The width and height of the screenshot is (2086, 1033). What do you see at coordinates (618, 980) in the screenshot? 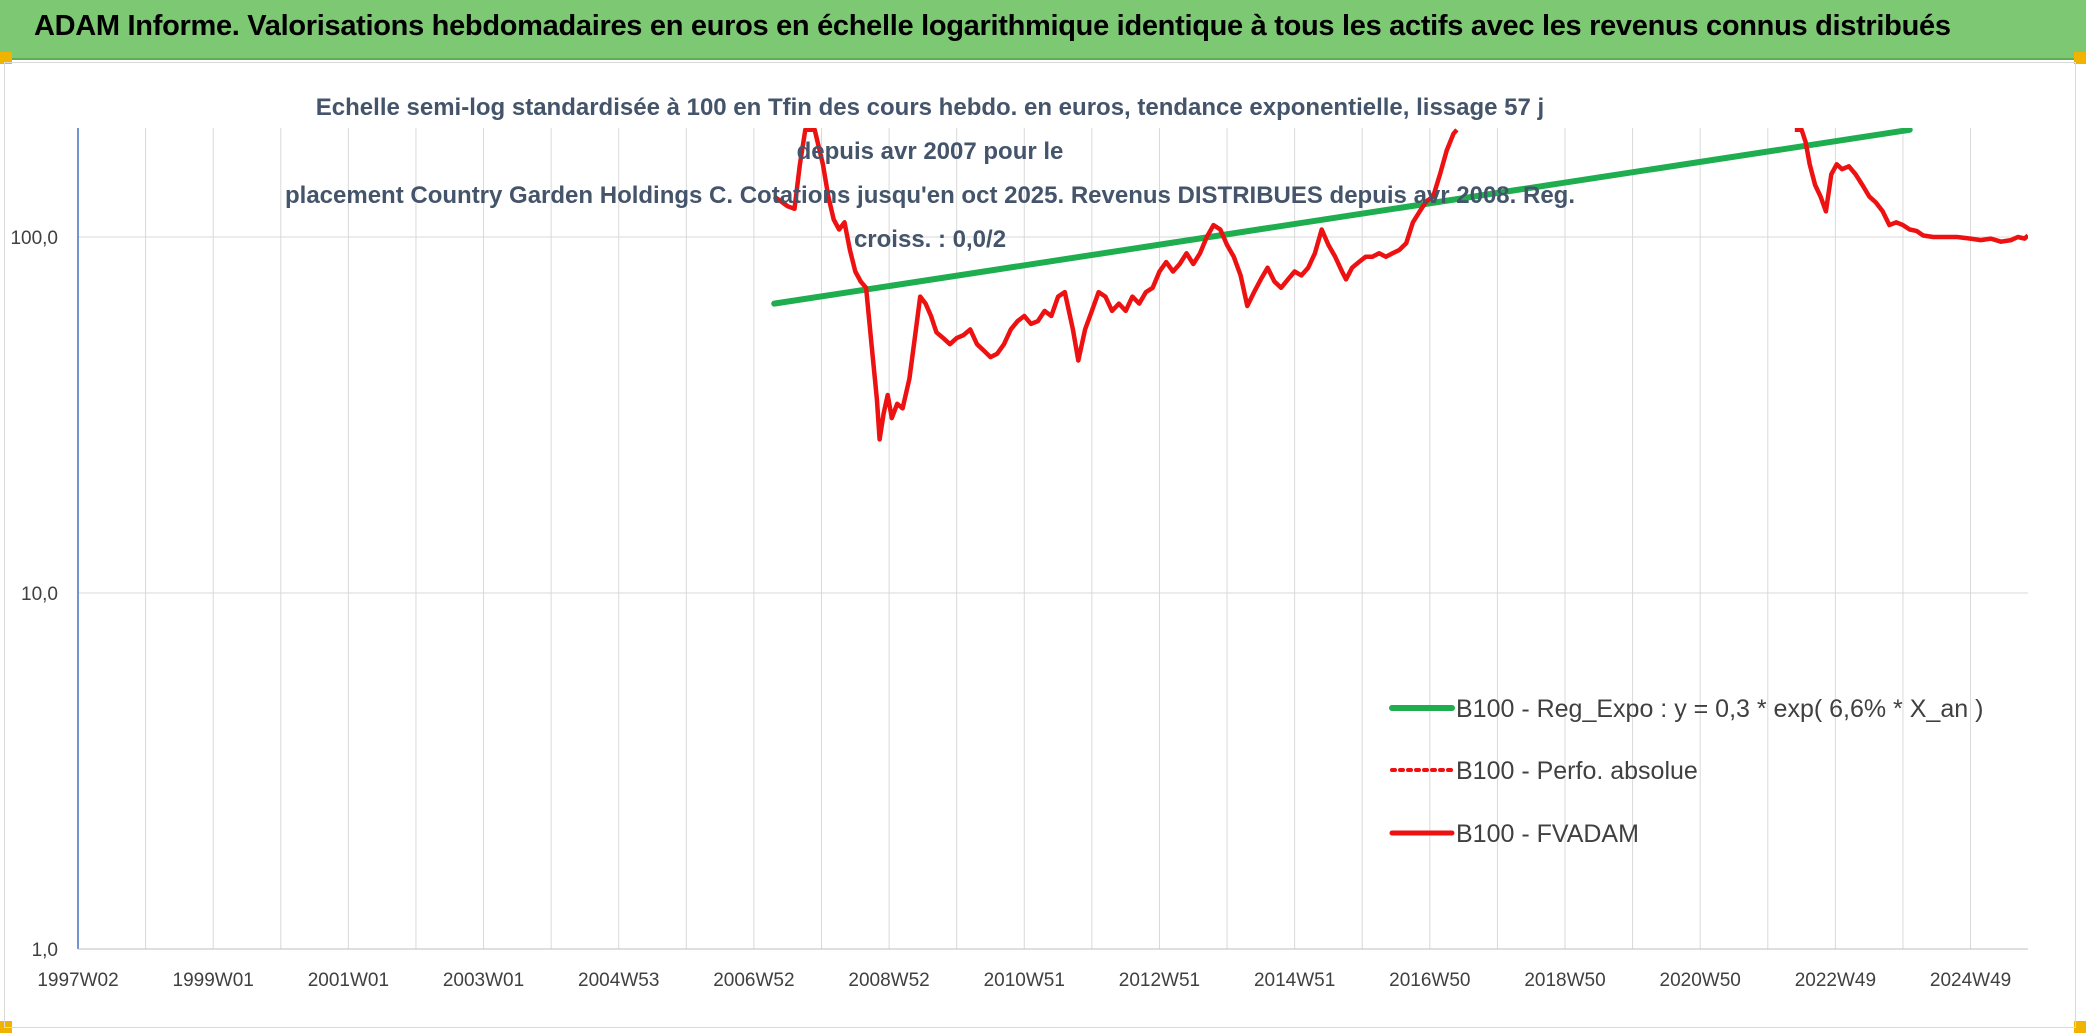
I see `x-tick-label: 2004W53` at bounding box center [618, 980].